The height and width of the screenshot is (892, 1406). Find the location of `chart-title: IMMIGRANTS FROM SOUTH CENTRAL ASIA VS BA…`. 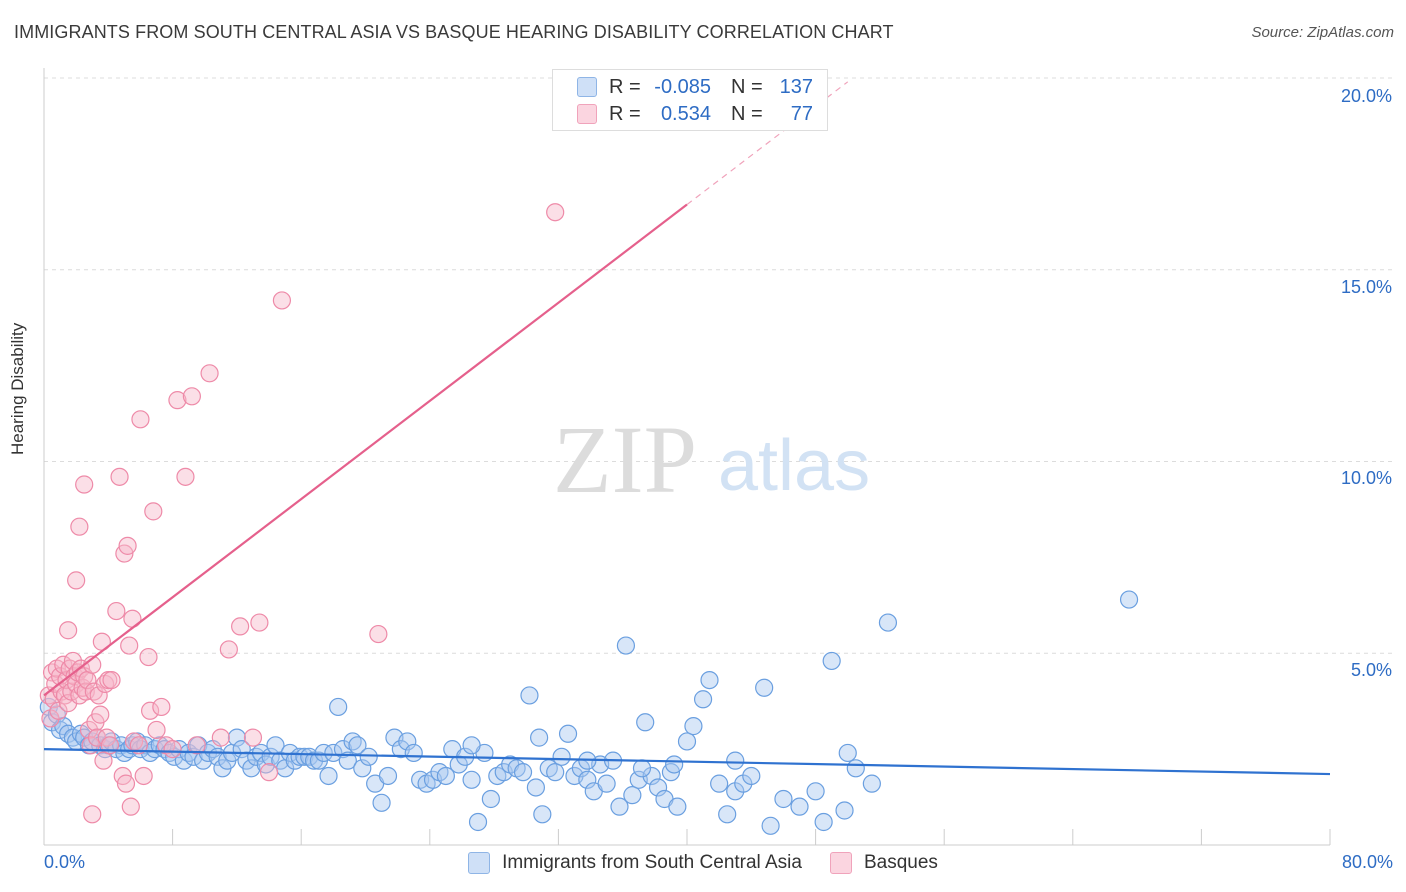

chart-title: IMMIGRANTS FROM SOUTH CENTRAL ASIA VS BA… is located at coordinates (454, 32).